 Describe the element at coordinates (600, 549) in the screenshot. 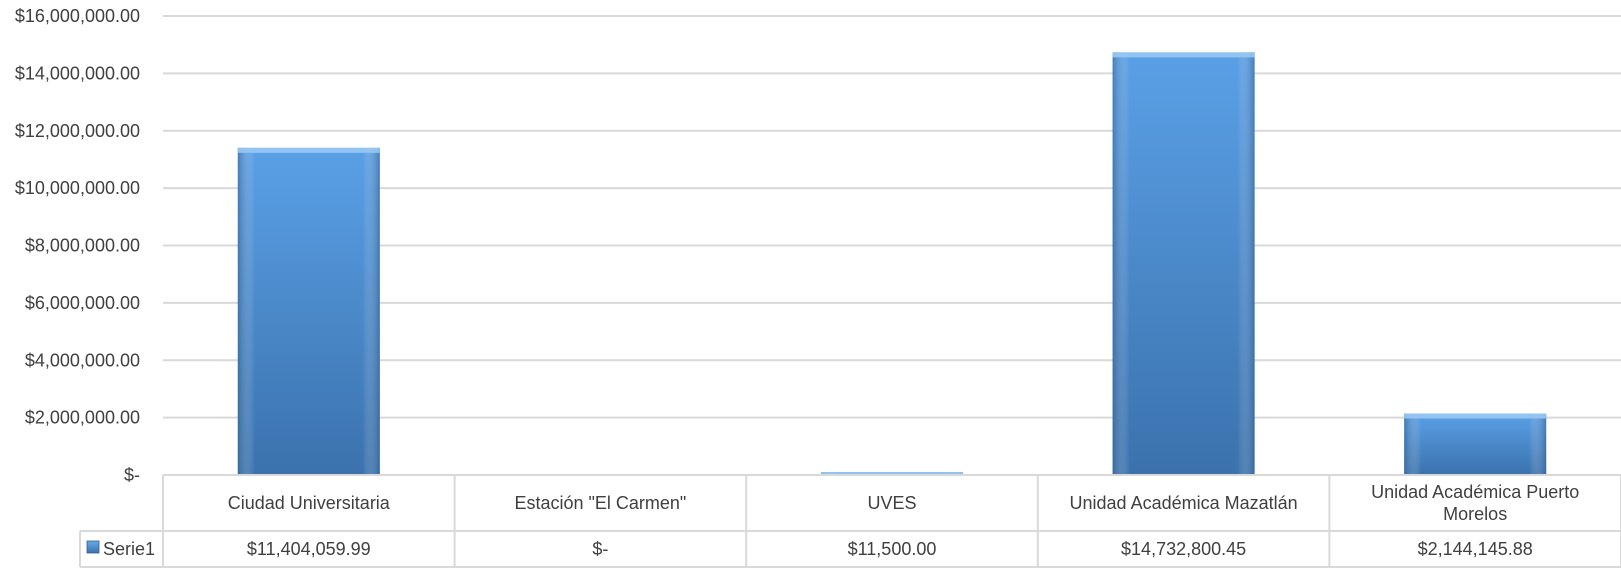

I see `data-value-label: $-` at that location.